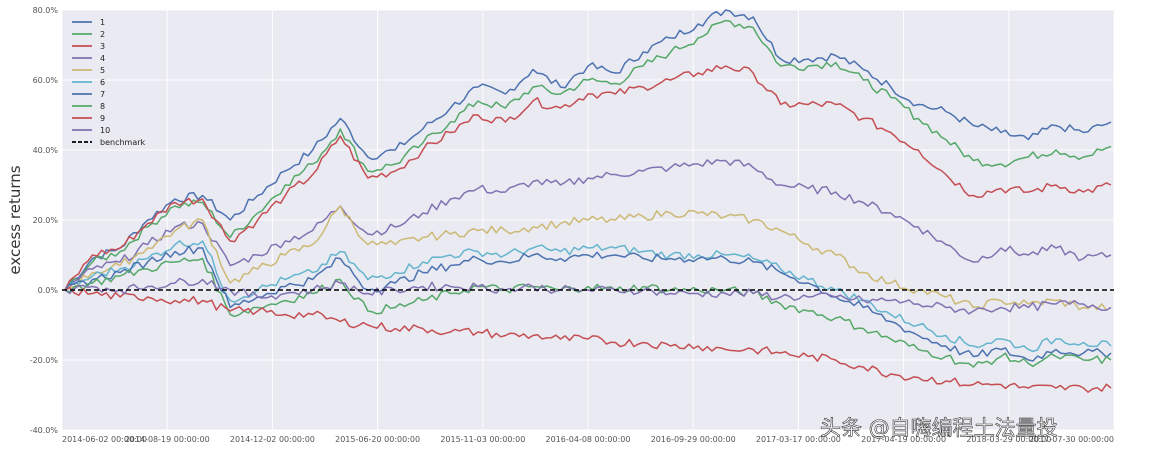 Image resolution: width=1164 pixels, height=454 pixels. Describe the element at coordinates (102, 82) in the screenshot. I see `legend-label-6: 6` at that location.